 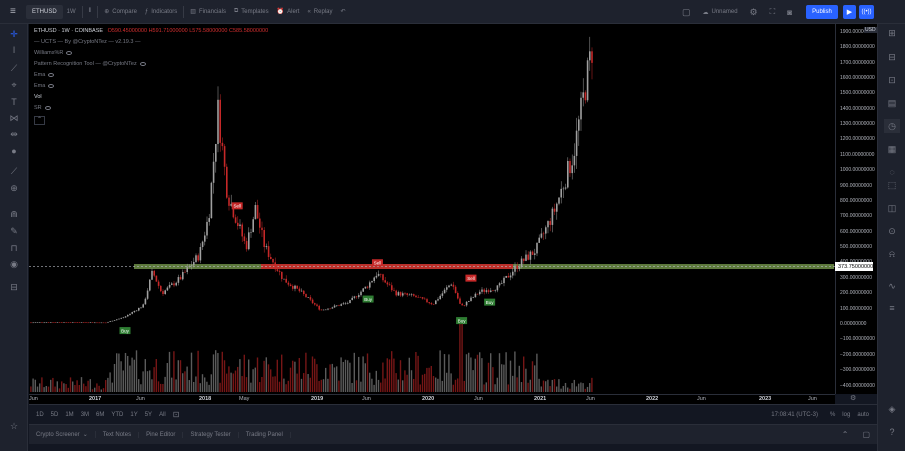 I want to click on tab-trading-panel: Trading Panel, so click(x=265, y=434).